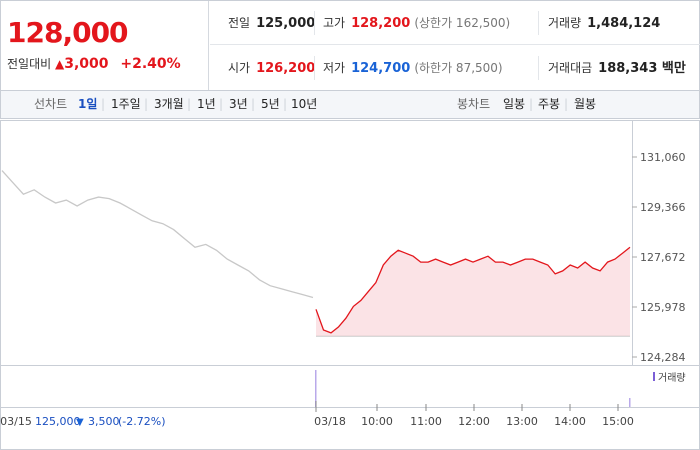 Image resolution: width=700 pixels, height=450 pixels. What do you see at coordinates (377, 421) in the screenshot?
I see `x-tick-label: 10:00` at bounding box center [377, 421].